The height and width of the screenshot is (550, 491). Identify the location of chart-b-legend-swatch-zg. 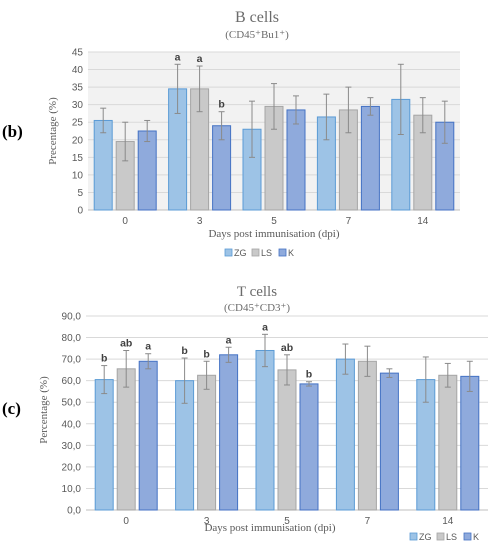
(228, 252).